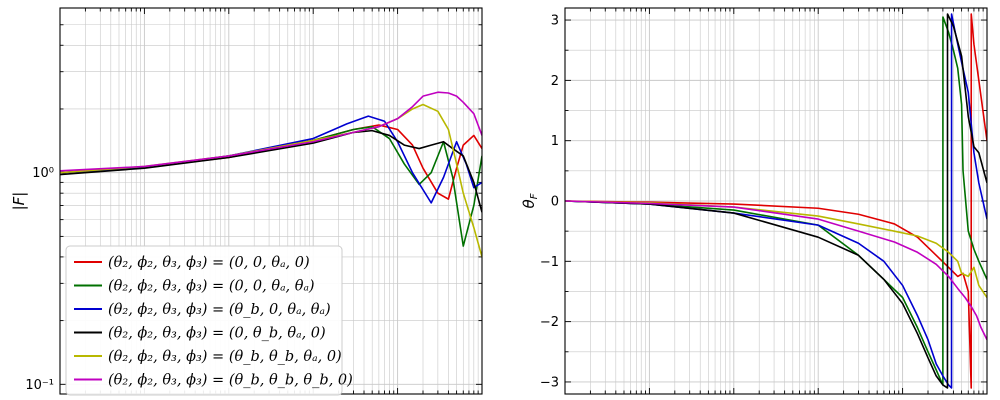  What do you see at coordinates (225, 357) in the screenshot?
I see `legend-entry: (θ₂, ϕ₂, θ₃, ϕ₃) = (θ_b, θ_b, θₐ, 0)` at bounding box center [225, 357].